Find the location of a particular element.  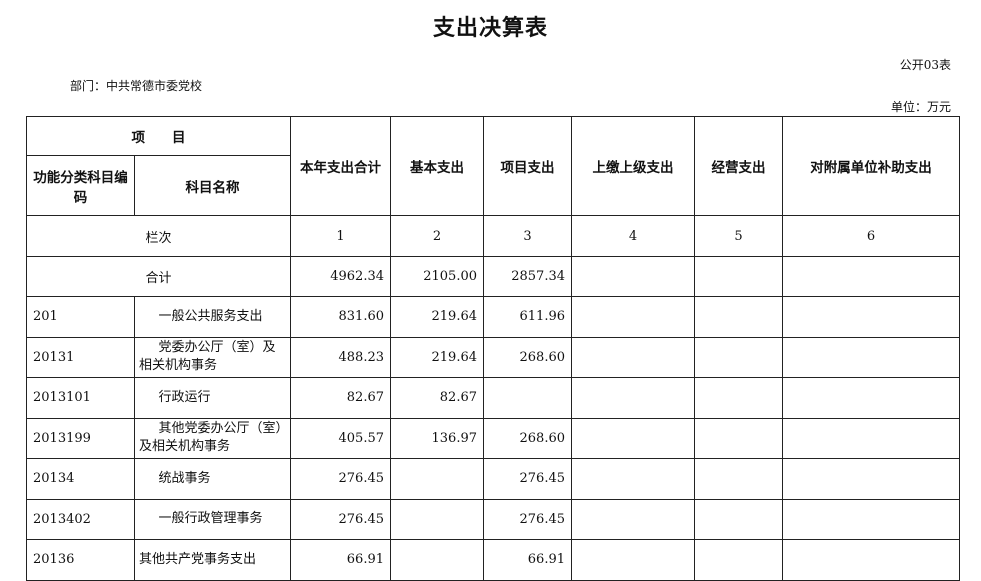

total-cell: 405.57 is located at coordinates (340, 438).